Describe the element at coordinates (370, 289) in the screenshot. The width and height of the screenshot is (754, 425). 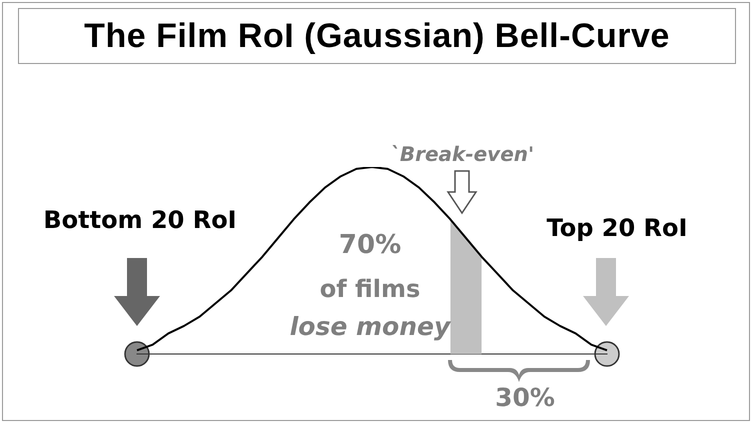
I see `annotation: of films` at that location.